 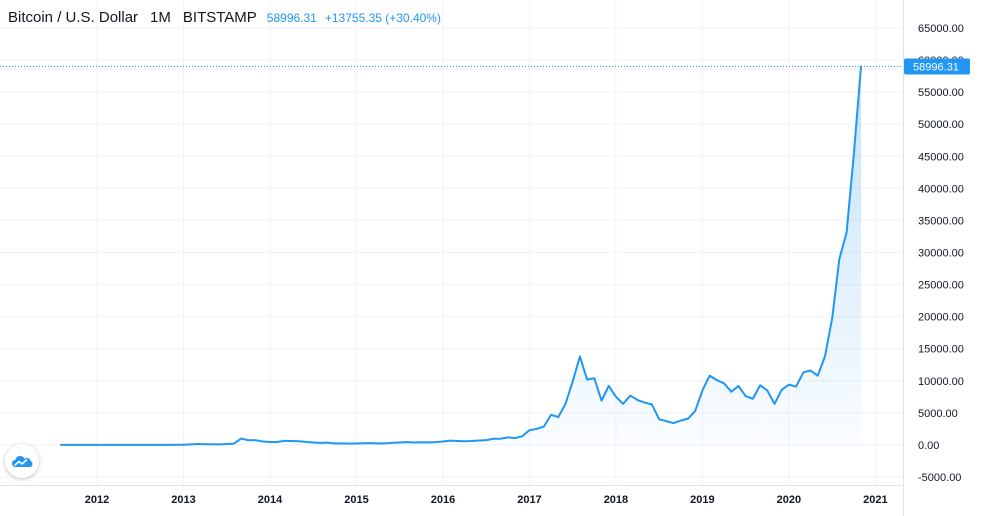 What do you see at coordinates (270, 500) in the screenshot?
I see `x-tick-label: 2014` at bounding box center [270, 500].